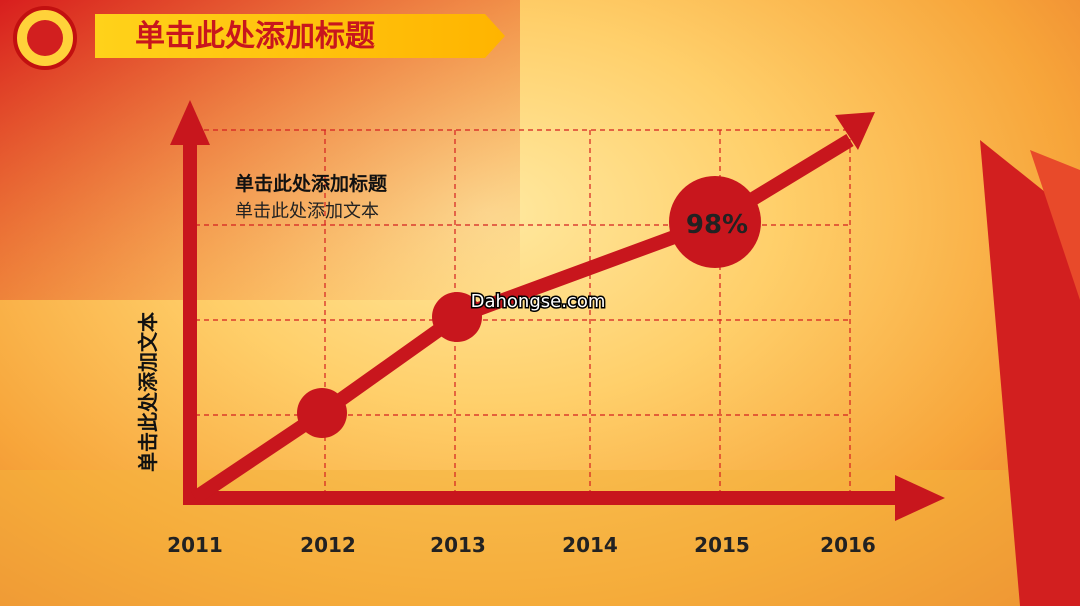  I want to click on x-label: 2016, so click(848, 545).